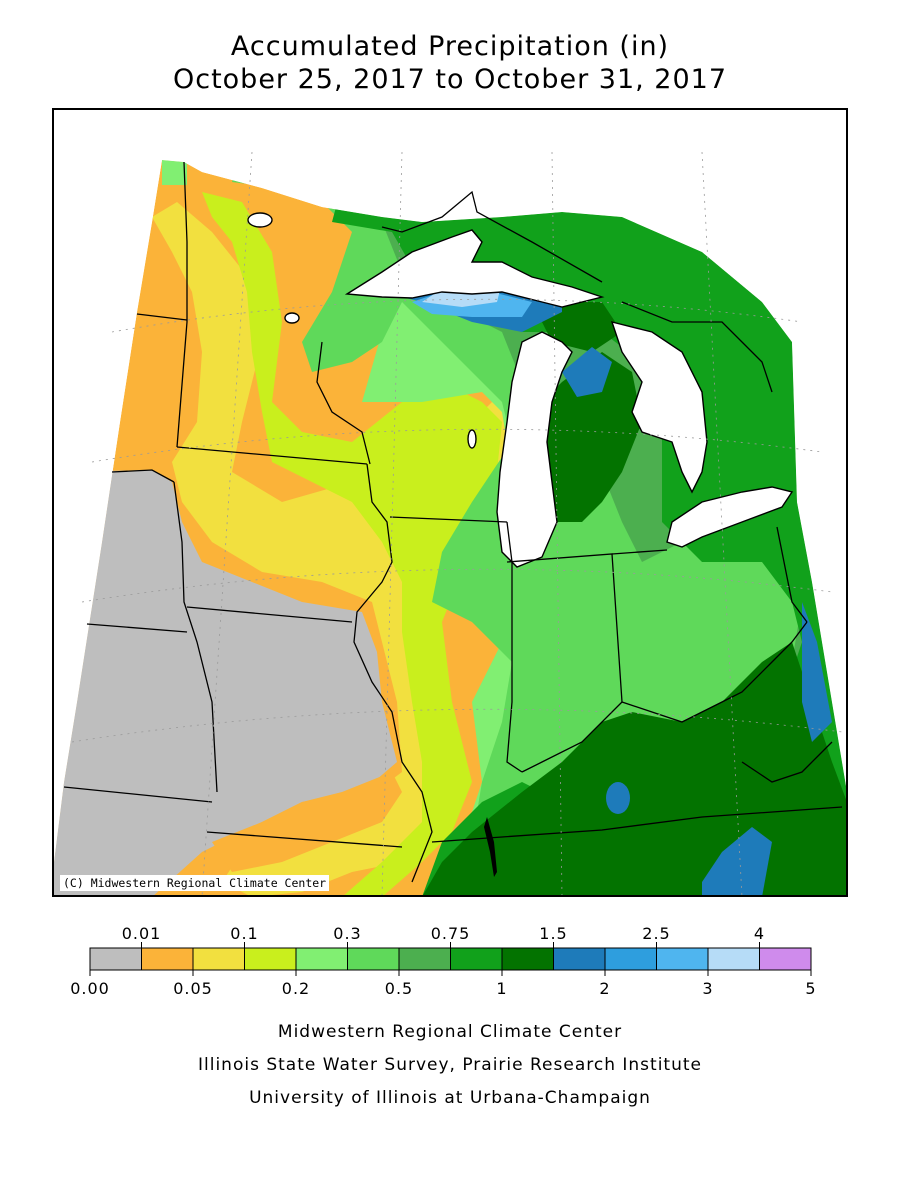  What do you see at coordinates (399, 988) in the screenshot?
I see `legend-bottom-label-3: 0.5` at bounding box center [399, 988].